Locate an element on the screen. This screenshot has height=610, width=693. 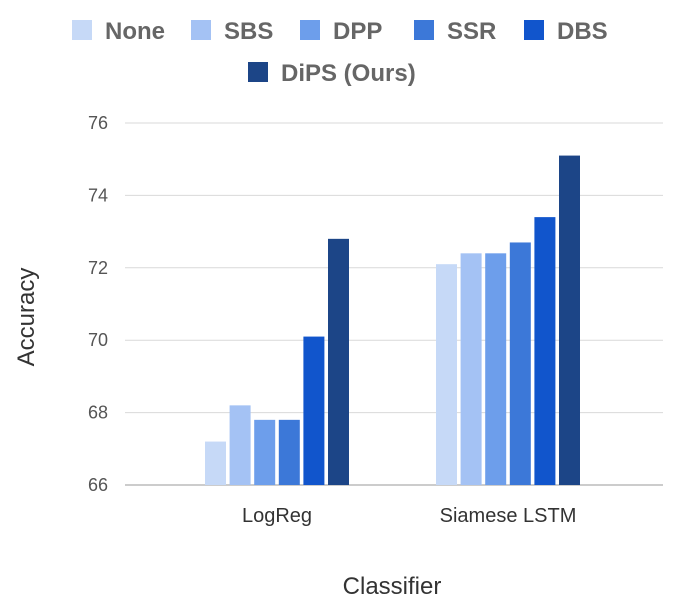
x-tick-label: LogReg is located at coordinates (277, 516).